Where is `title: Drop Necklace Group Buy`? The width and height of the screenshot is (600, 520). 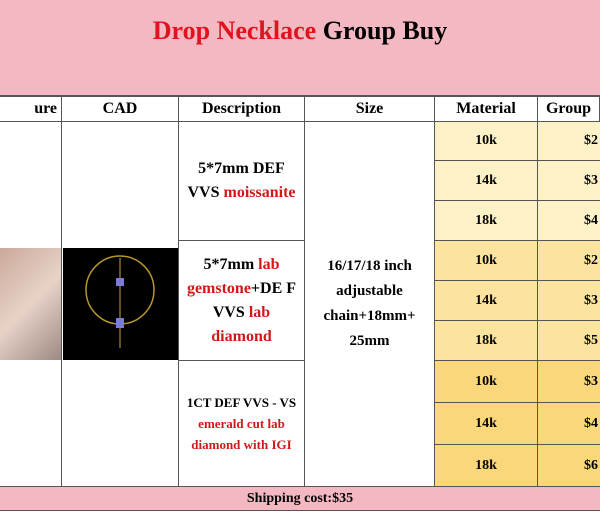 title: Drop Necklace Group Buy is located at coordinates (300, 31).